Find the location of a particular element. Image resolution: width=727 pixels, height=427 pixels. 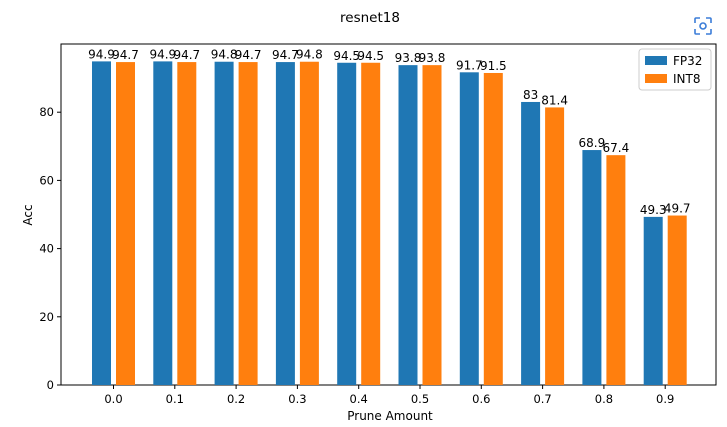

y-tick-label: 0 is located at coordinates (50, 385).